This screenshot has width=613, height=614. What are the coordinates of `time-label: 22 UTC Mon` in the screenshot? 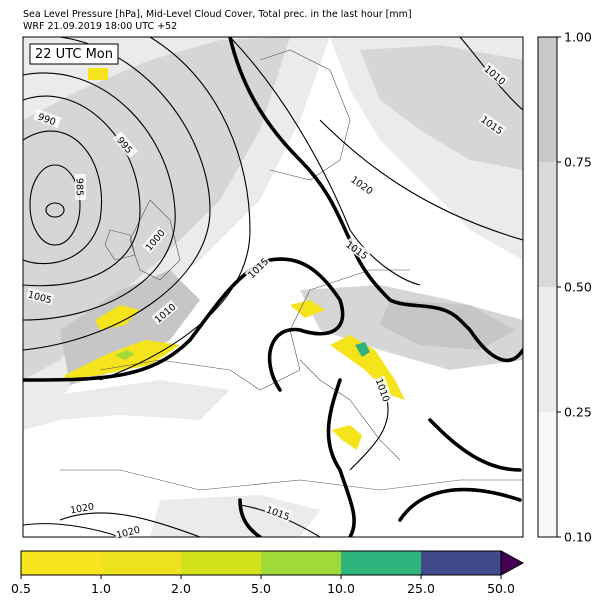 It's located at (74, 54).